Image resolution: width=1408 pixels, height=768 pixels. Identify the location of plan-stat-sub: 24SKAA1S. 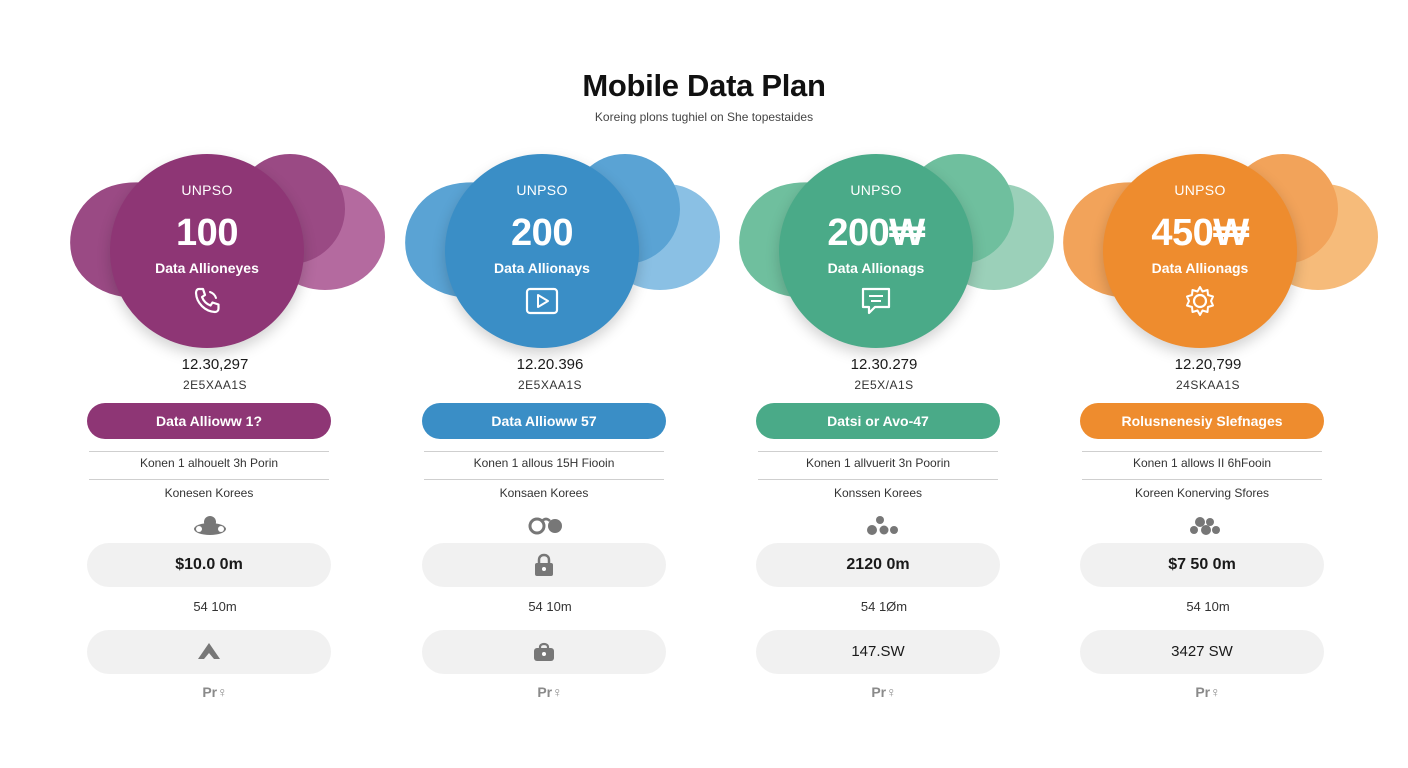
(1208, 385).